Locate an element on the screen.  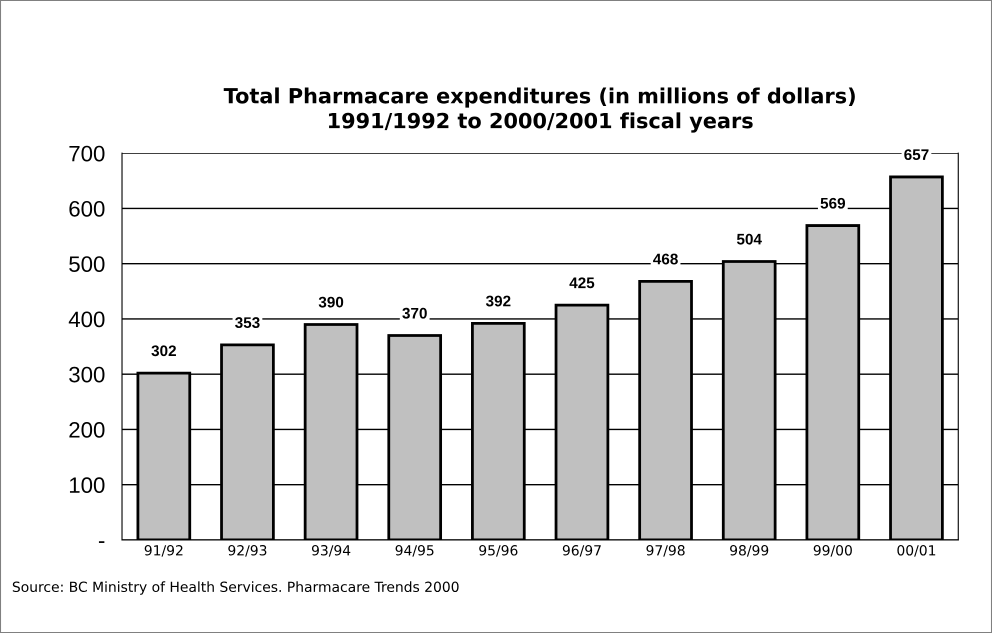
x-tick-label: 93/94 is located at coordinates (331, 551).